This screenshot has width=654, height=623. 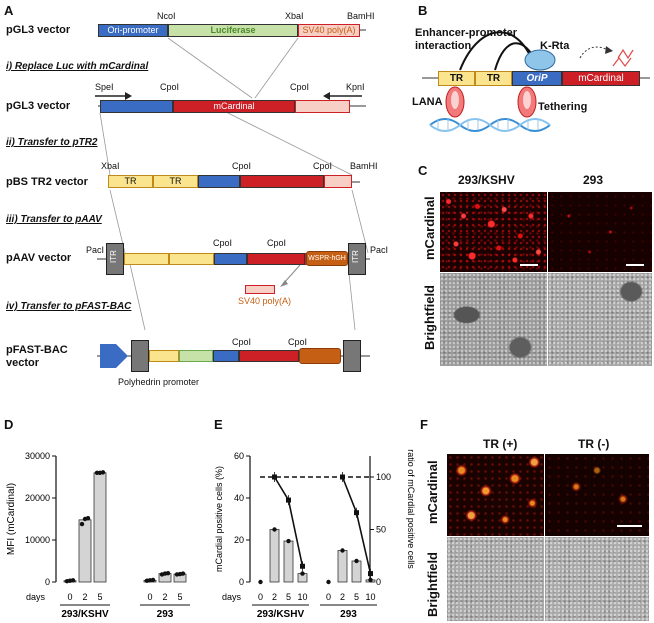 What do you see at coordinates (242, 166) in the screenshot?
I see `row3-cpoi-1: CpoI` at bounding box center [242, 166].